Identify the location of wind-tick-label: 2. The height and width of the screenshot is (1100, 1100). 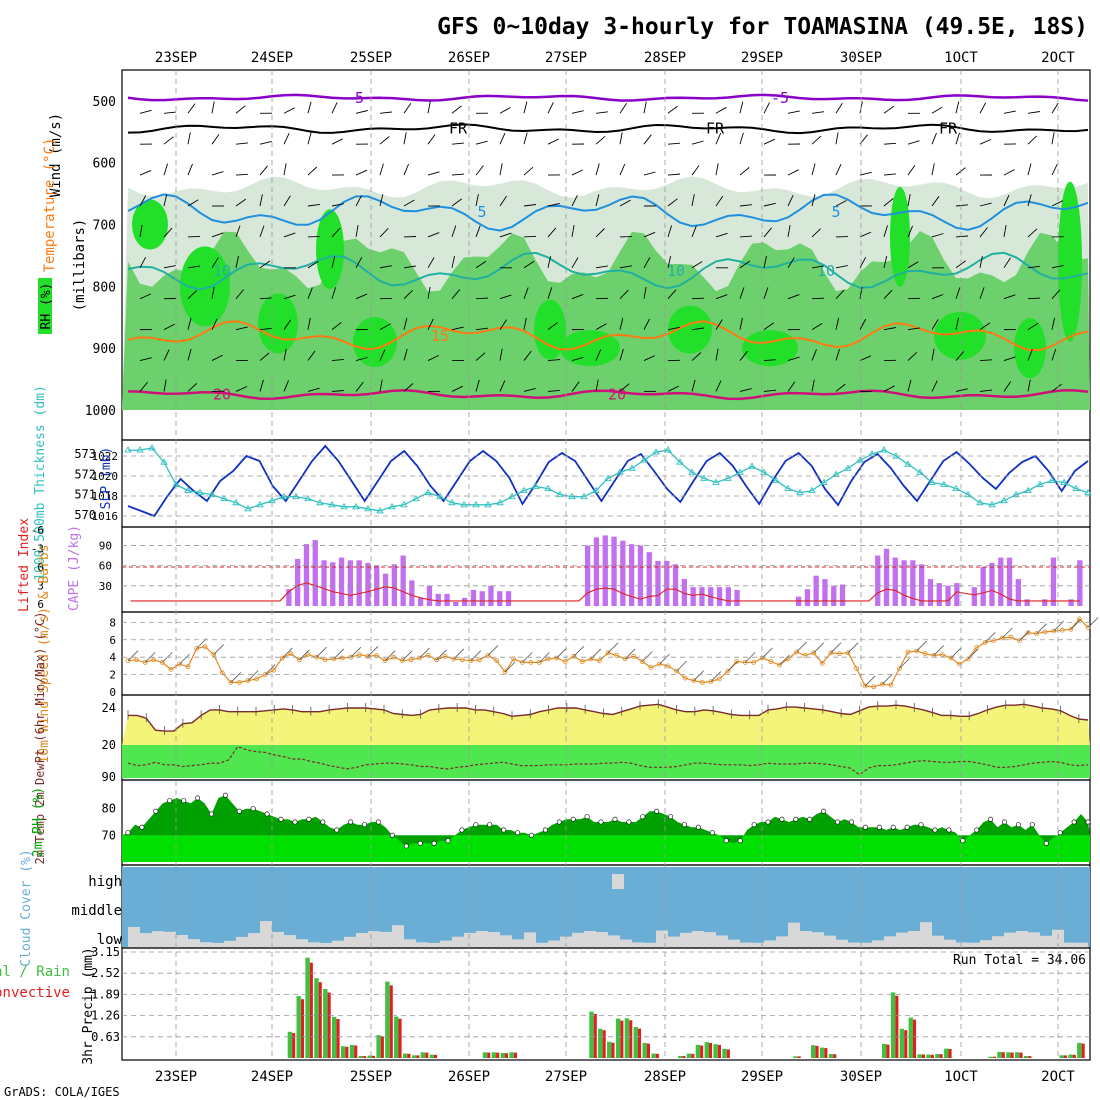
(112, 675).